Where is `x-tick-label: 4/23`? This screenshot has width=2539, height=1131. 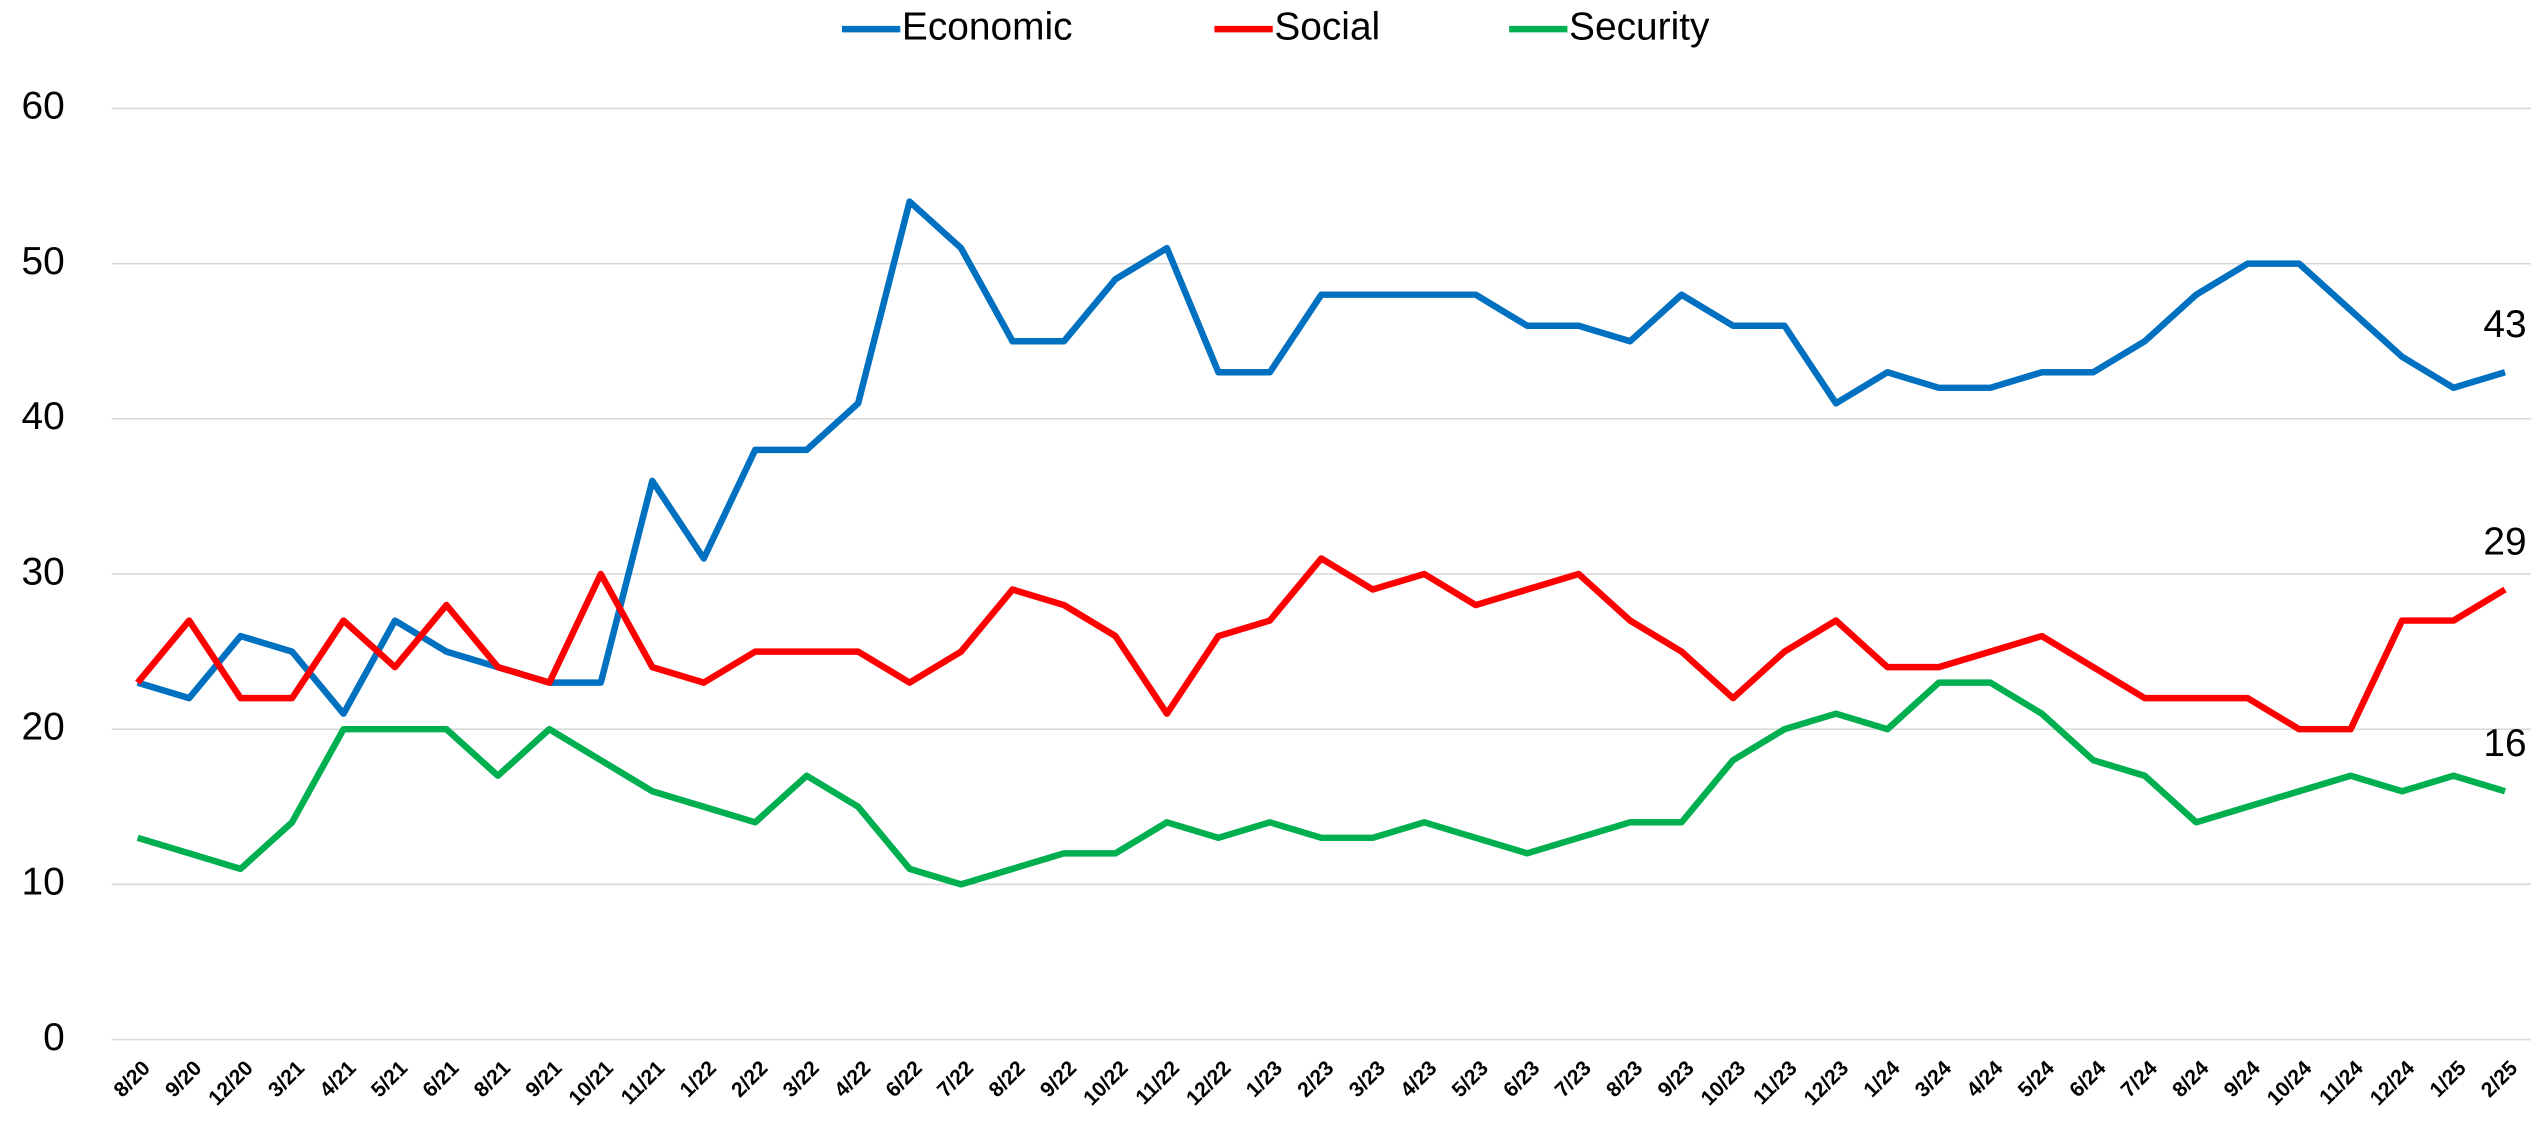
x-tick-label: 4/23 is located at coordinates (1418, 1079).